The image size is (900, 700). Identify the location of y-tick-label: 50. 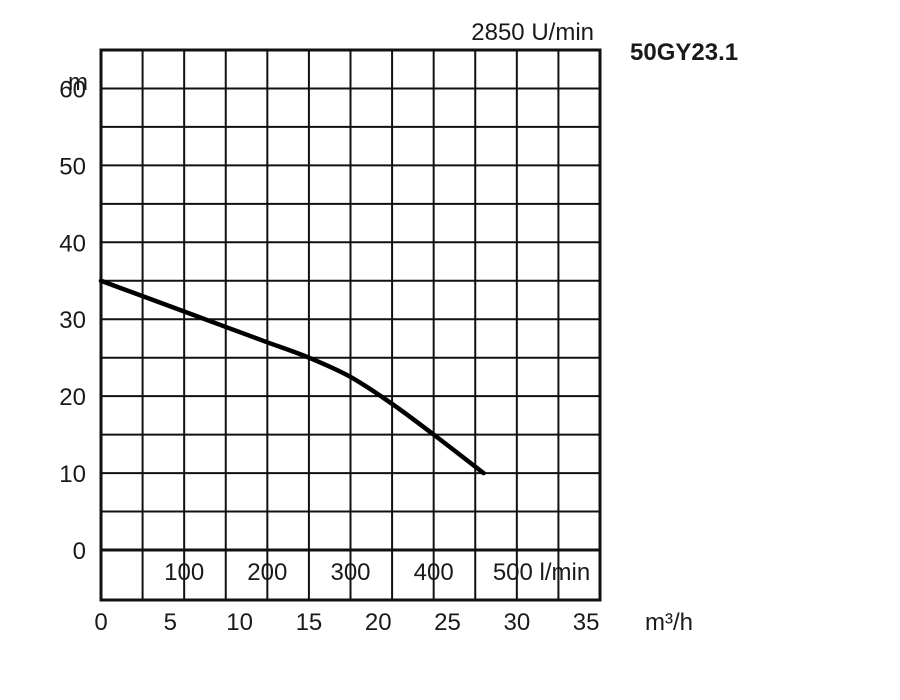
(72, 166).